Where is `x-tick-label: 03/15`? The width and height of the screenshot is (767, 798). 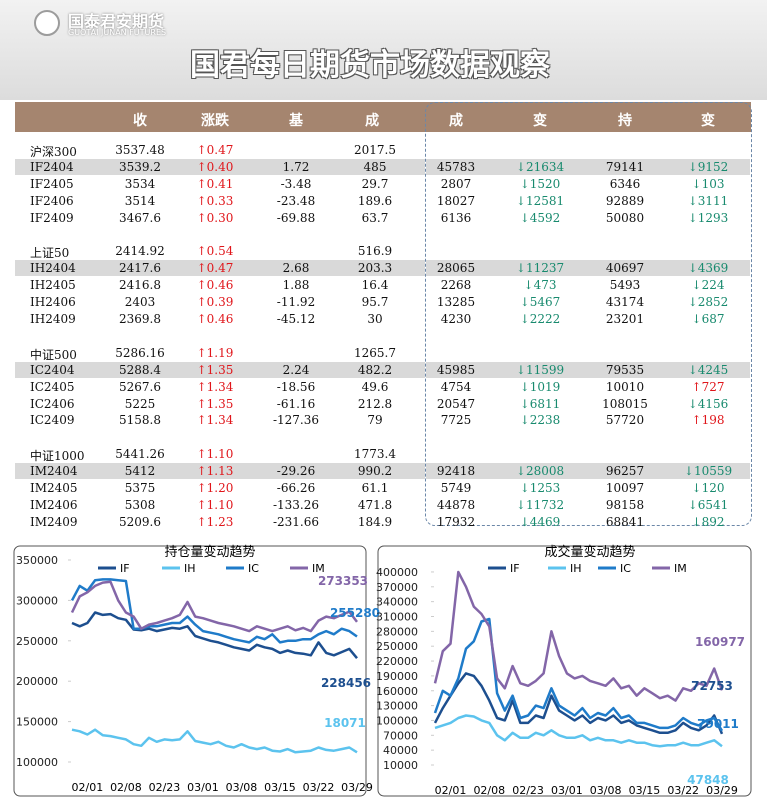 x-tick-label: 03/15 is located at coordinates (645, 790).